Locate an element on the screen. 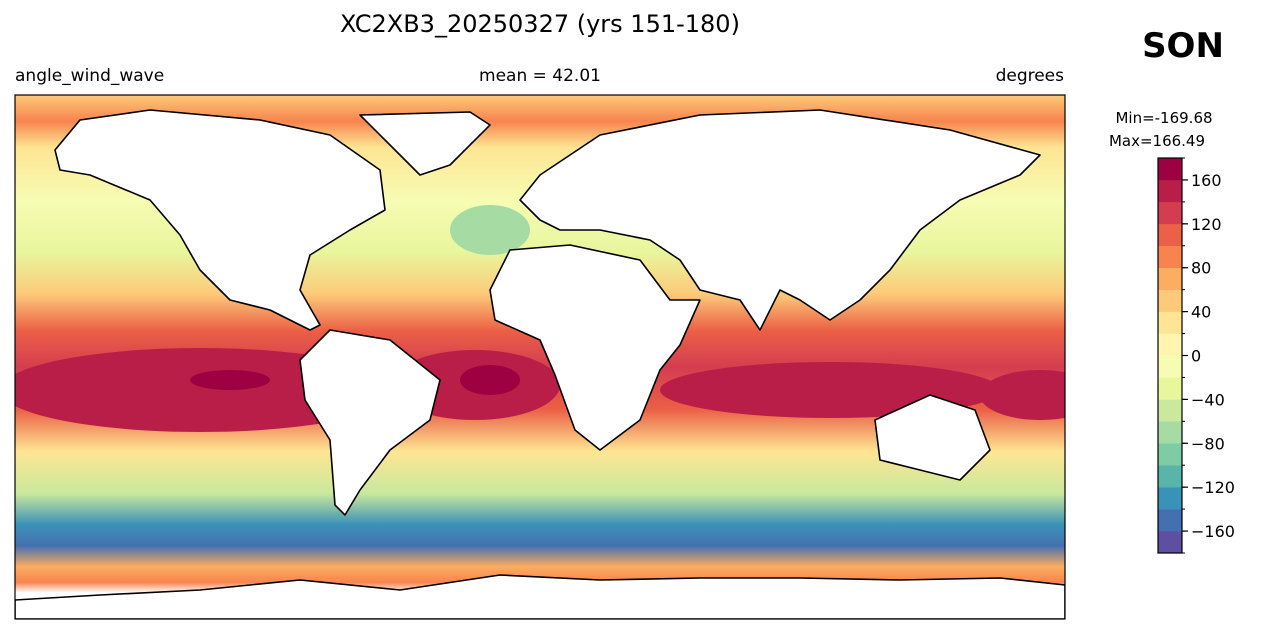  max-label: Max=166.49 is located at coordinates (1157, 141).